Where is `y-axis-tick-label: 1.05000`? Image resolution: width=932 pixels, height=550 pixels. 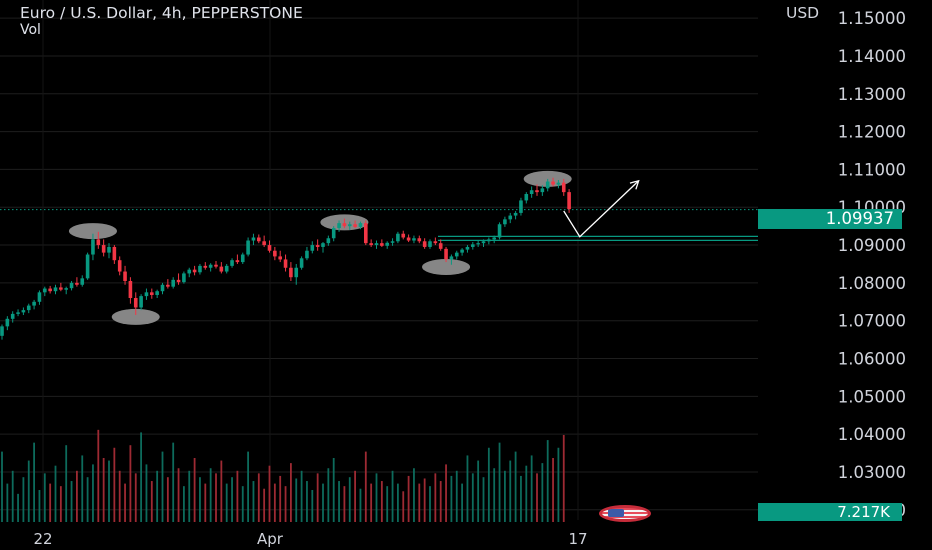 y-axis-tick-label: 1.05000 is located at coordinates (872, 396).